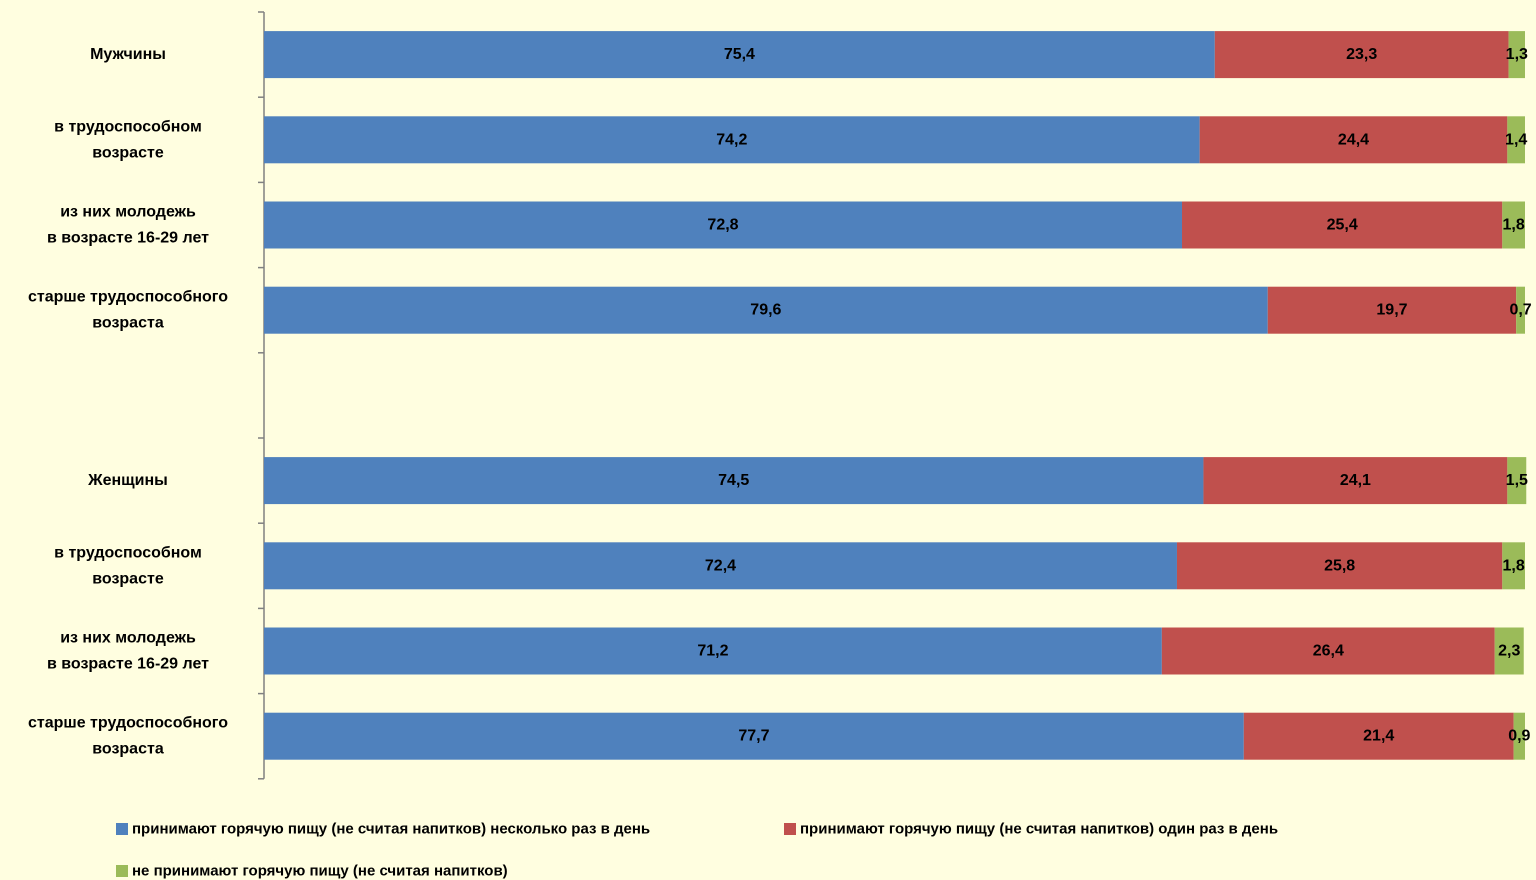 Image resolution: width=1536 pixels, height=880 pixels. I want to click on data-label: 2,3, so click(1509, 651).